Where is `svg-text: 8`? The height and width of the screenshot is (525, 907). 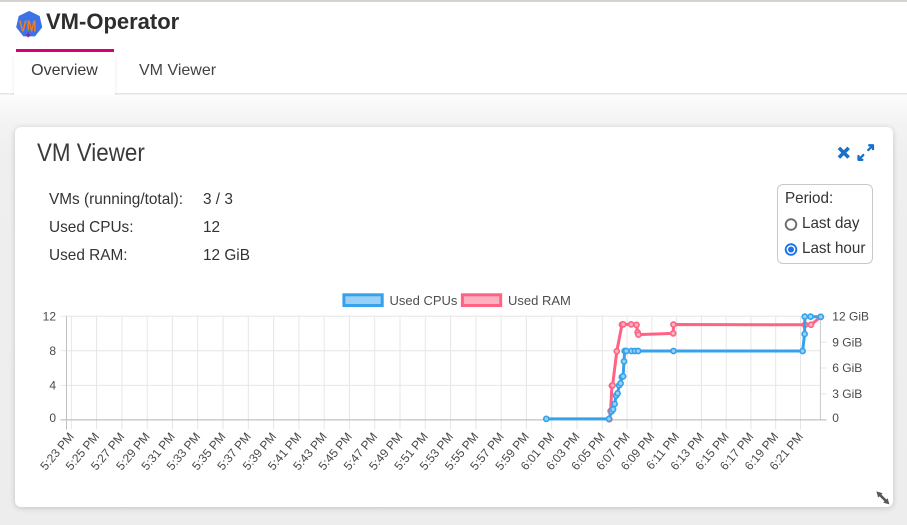 svg-text: 8 is located at coordinates (52, 351).